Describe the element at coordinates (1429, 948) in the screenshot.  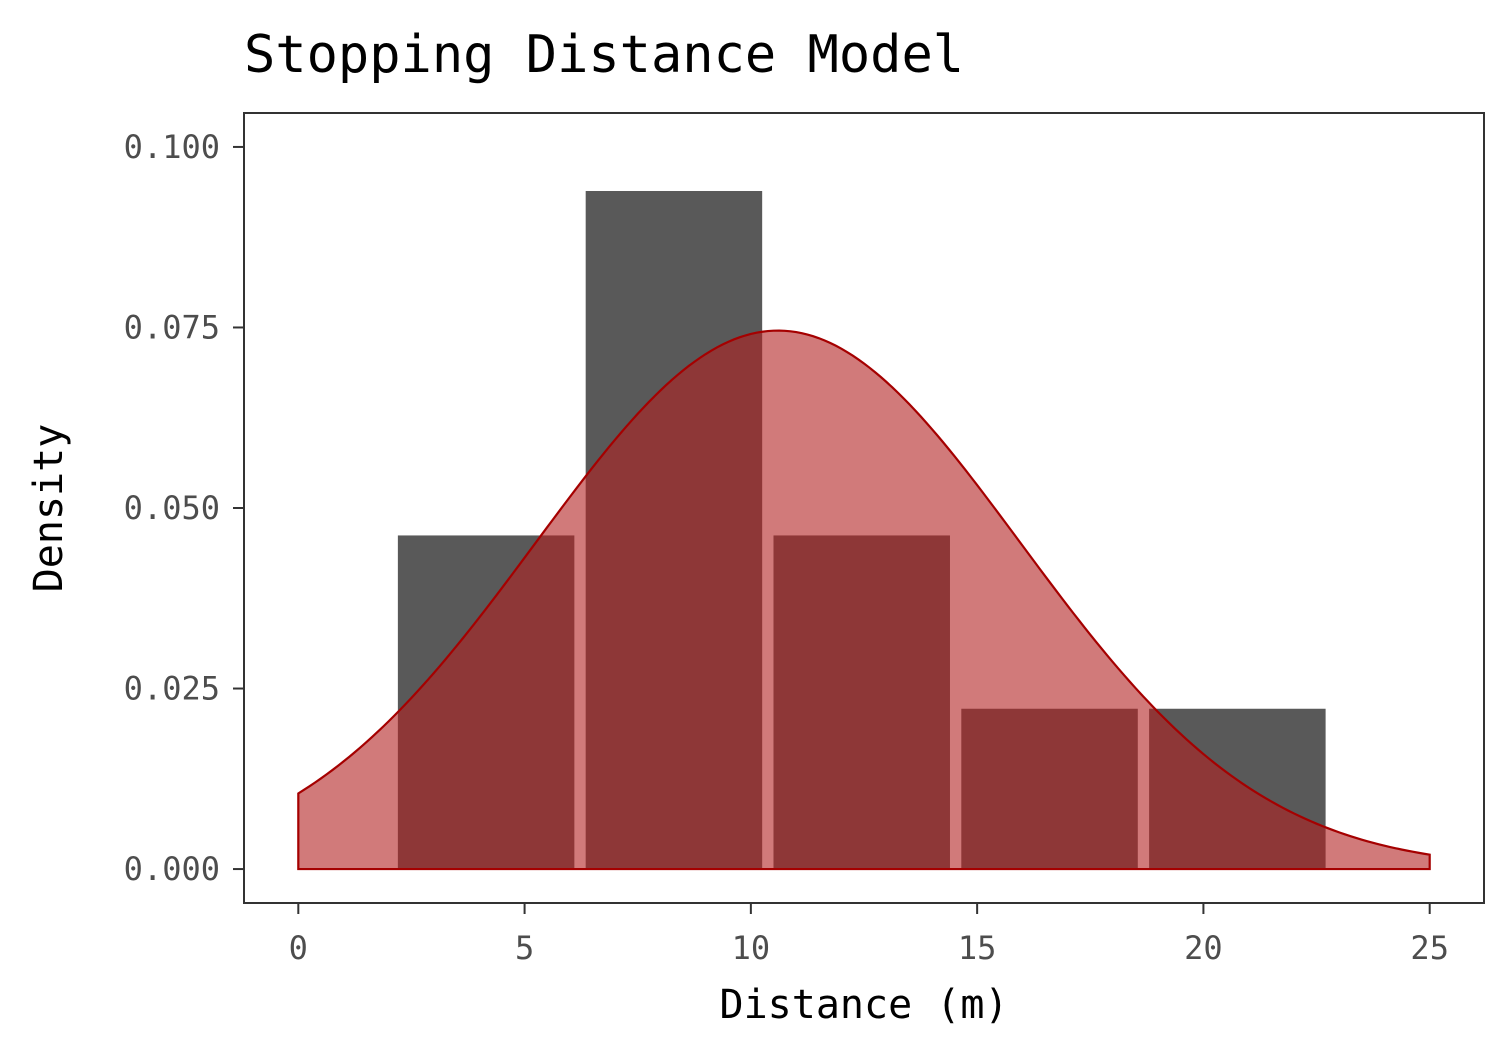
I see `x-tick-label-6: 25` at that location.